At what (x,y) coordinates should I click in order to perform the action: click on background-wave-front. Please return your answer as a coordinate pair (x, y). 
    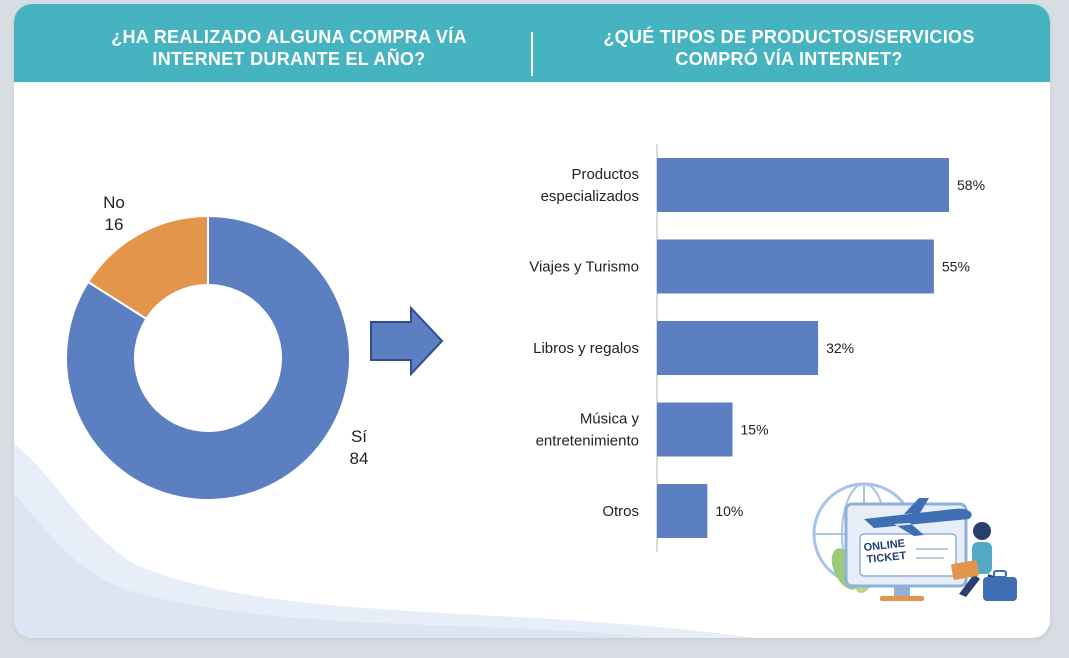
    Looking at the image, I should click on (334, 566).